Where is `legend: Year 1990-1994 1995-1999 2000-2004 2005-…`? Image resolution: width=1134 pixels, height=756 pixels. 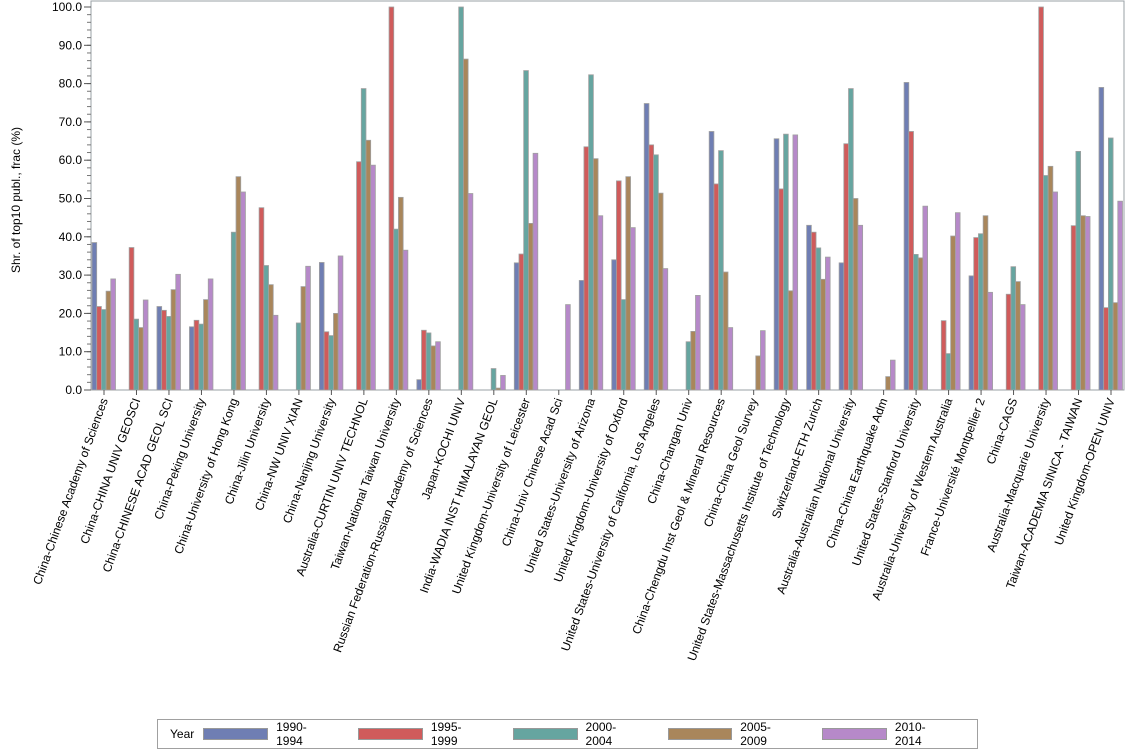
legend: Year 1990-1994 1995-1999 2000-2004 2005-… is located at coordinates (567, 734).